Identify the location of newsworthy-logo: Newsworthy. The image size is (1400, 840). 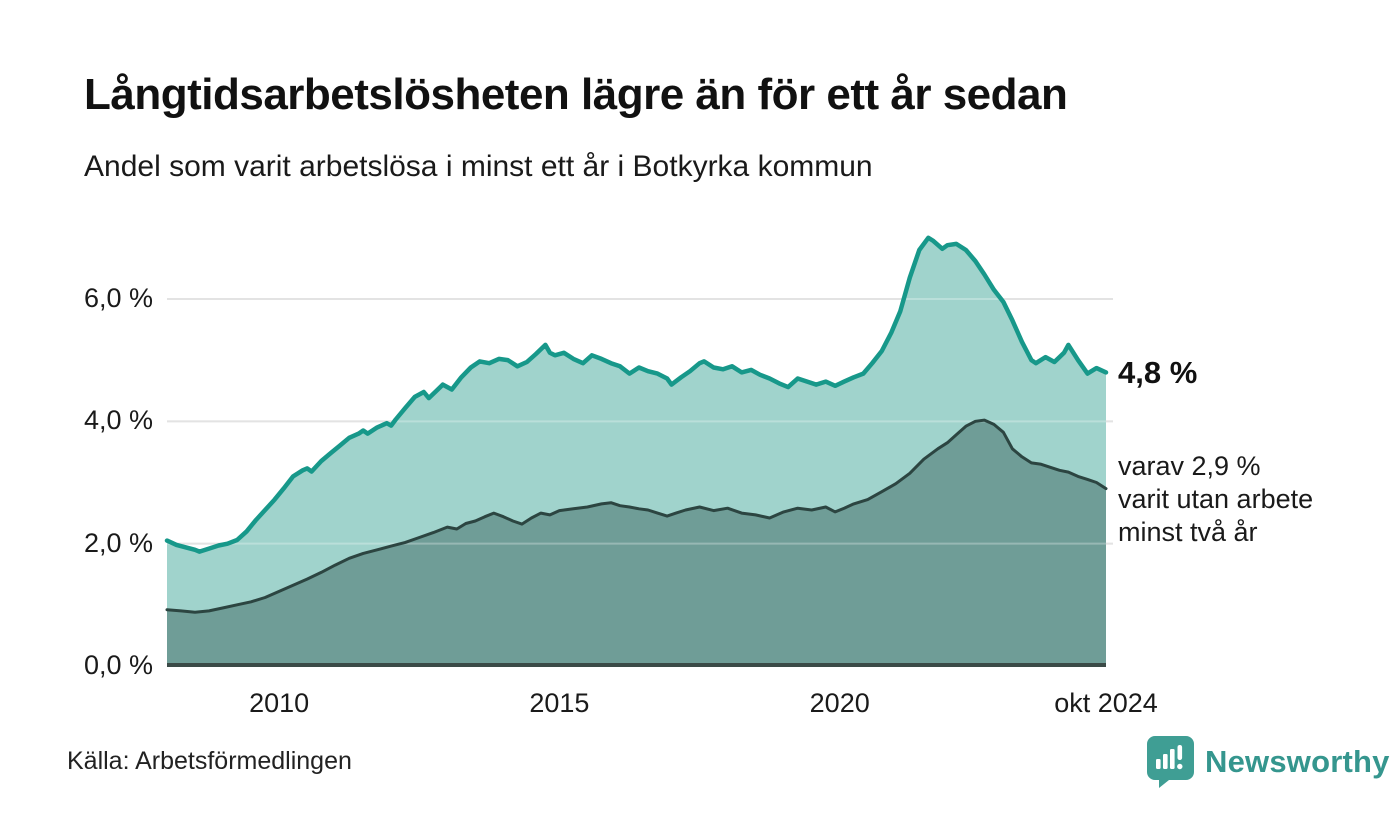
(1268, 762).